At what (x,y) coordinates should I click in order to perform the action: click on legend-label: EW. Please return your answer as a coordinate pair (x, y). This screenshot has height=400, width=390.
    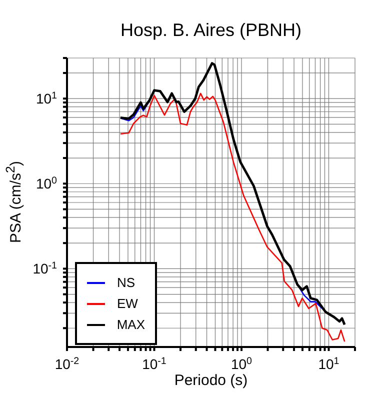
    Looking at the image, I should click on (127, 303).